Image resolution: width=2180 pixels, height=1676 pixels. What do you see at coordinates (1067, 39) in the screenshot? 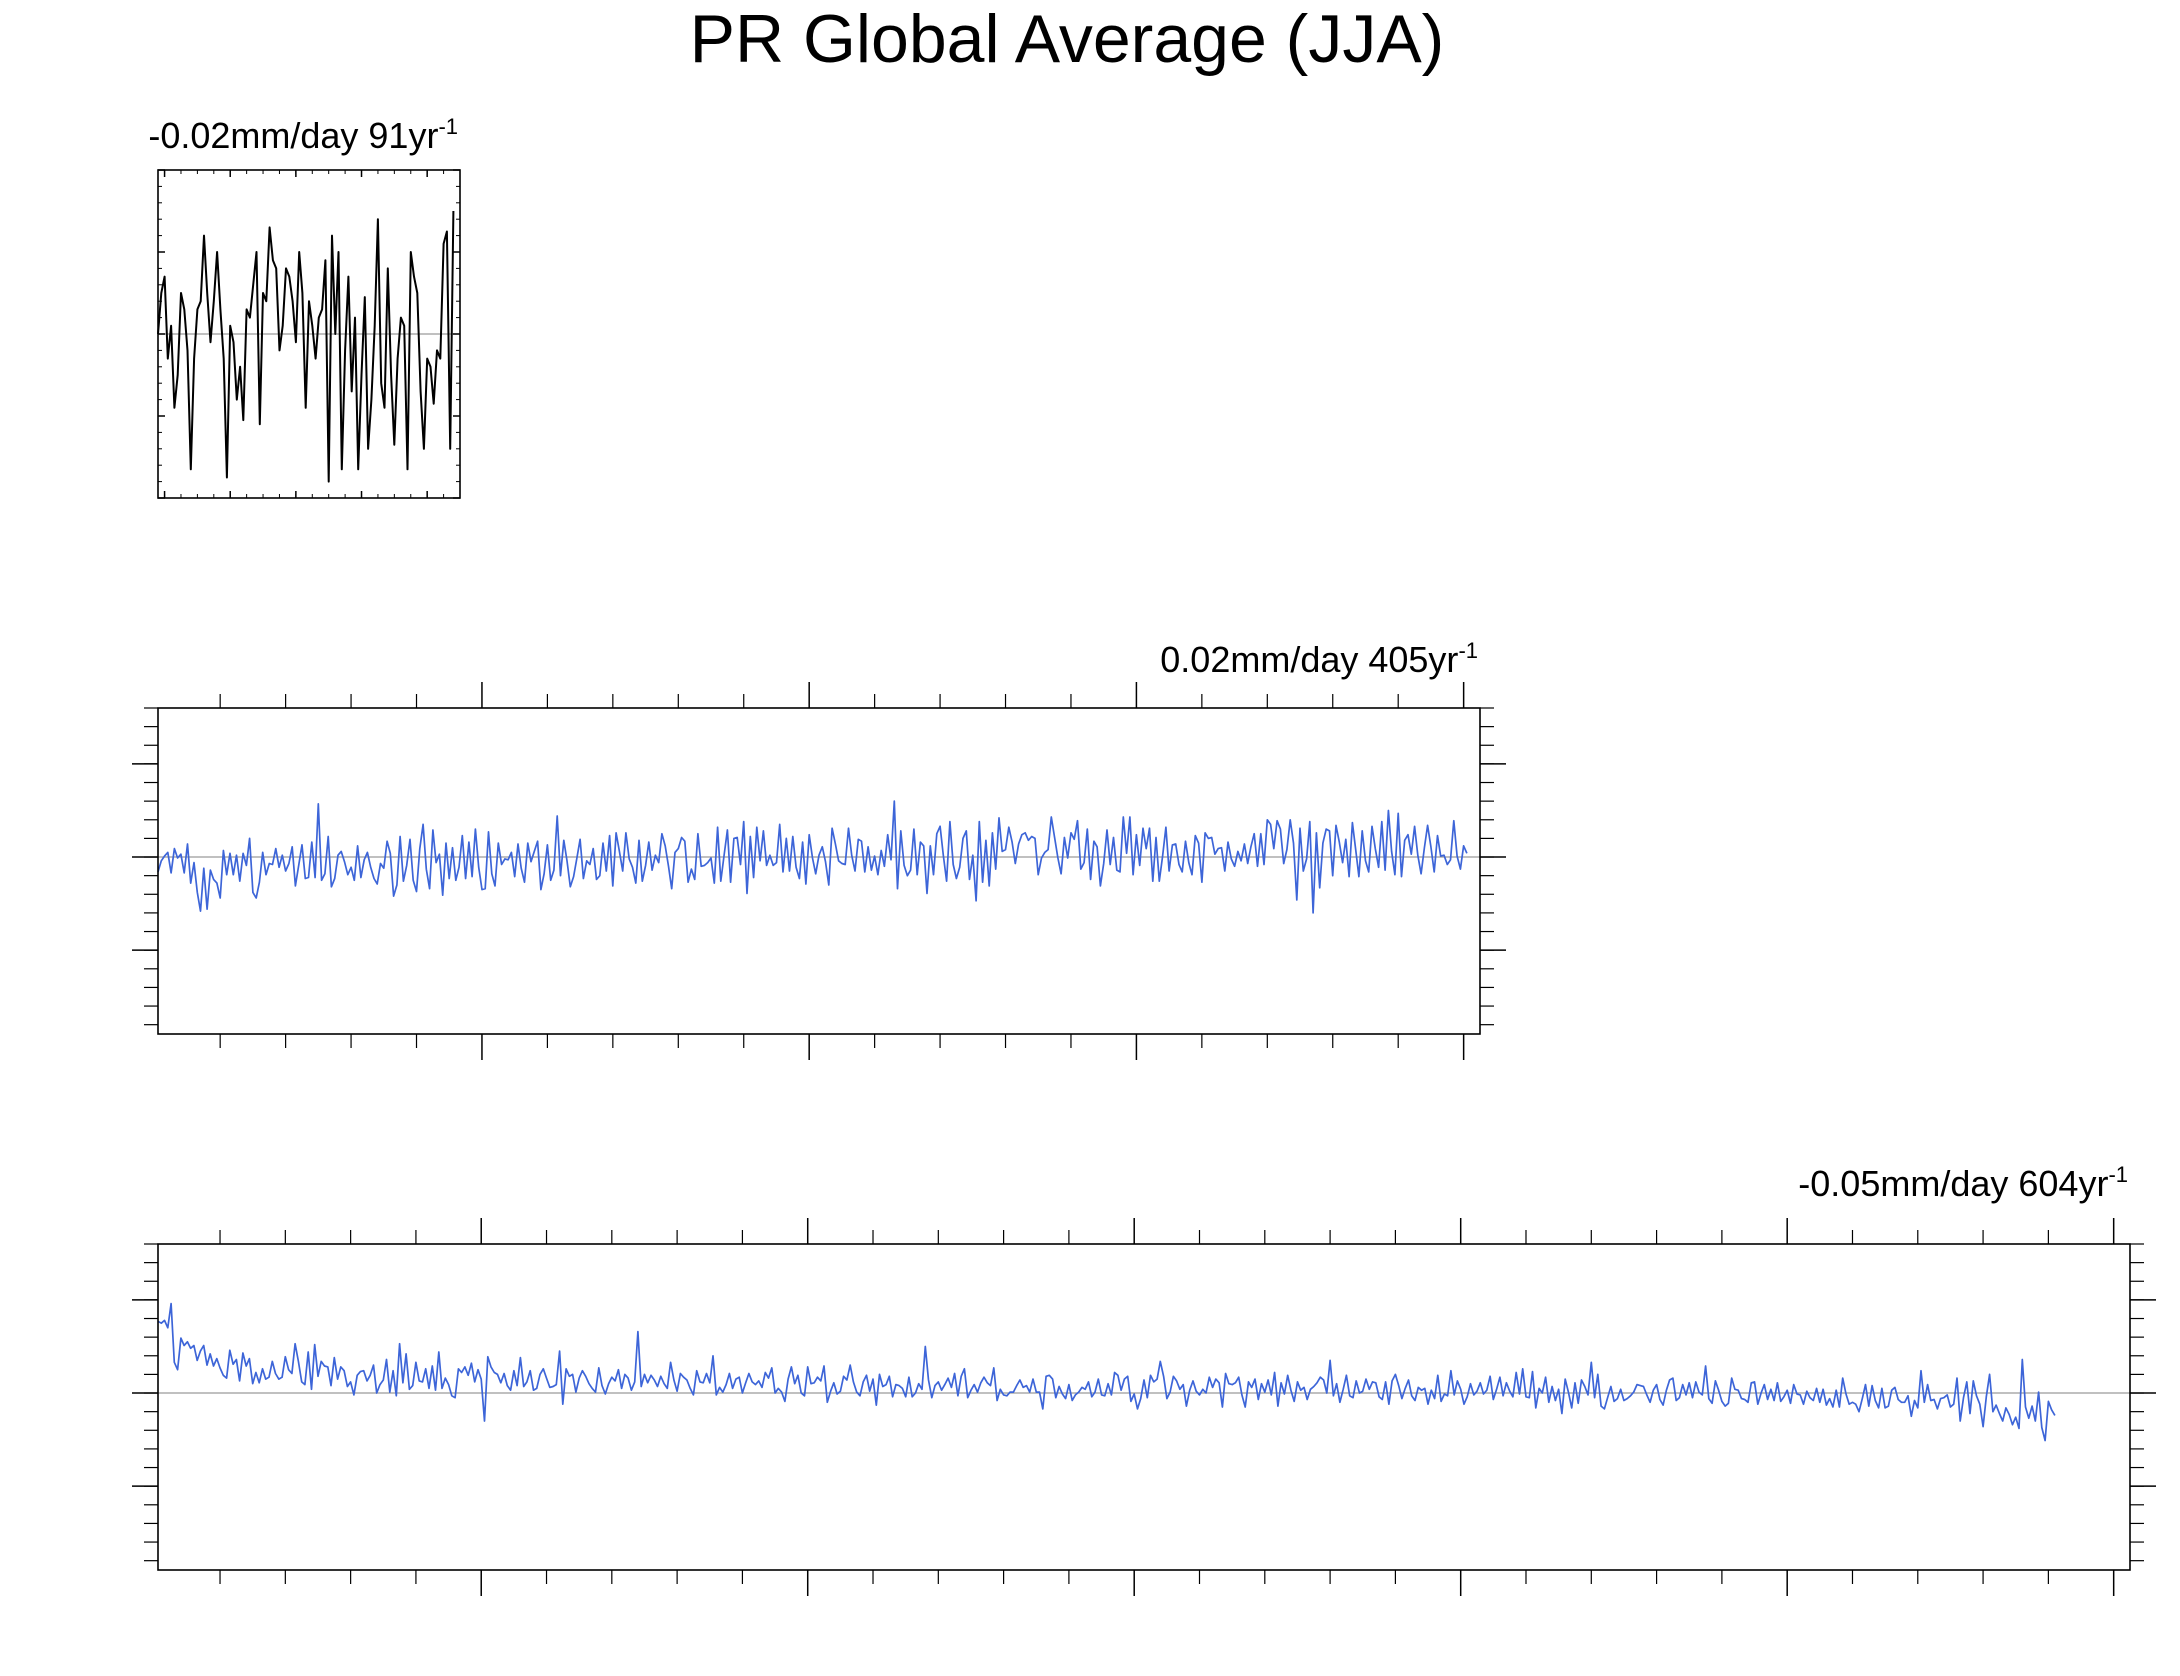
I see `figure-title: PR Global Average (JJA)` at bounding box center [1067, 39].